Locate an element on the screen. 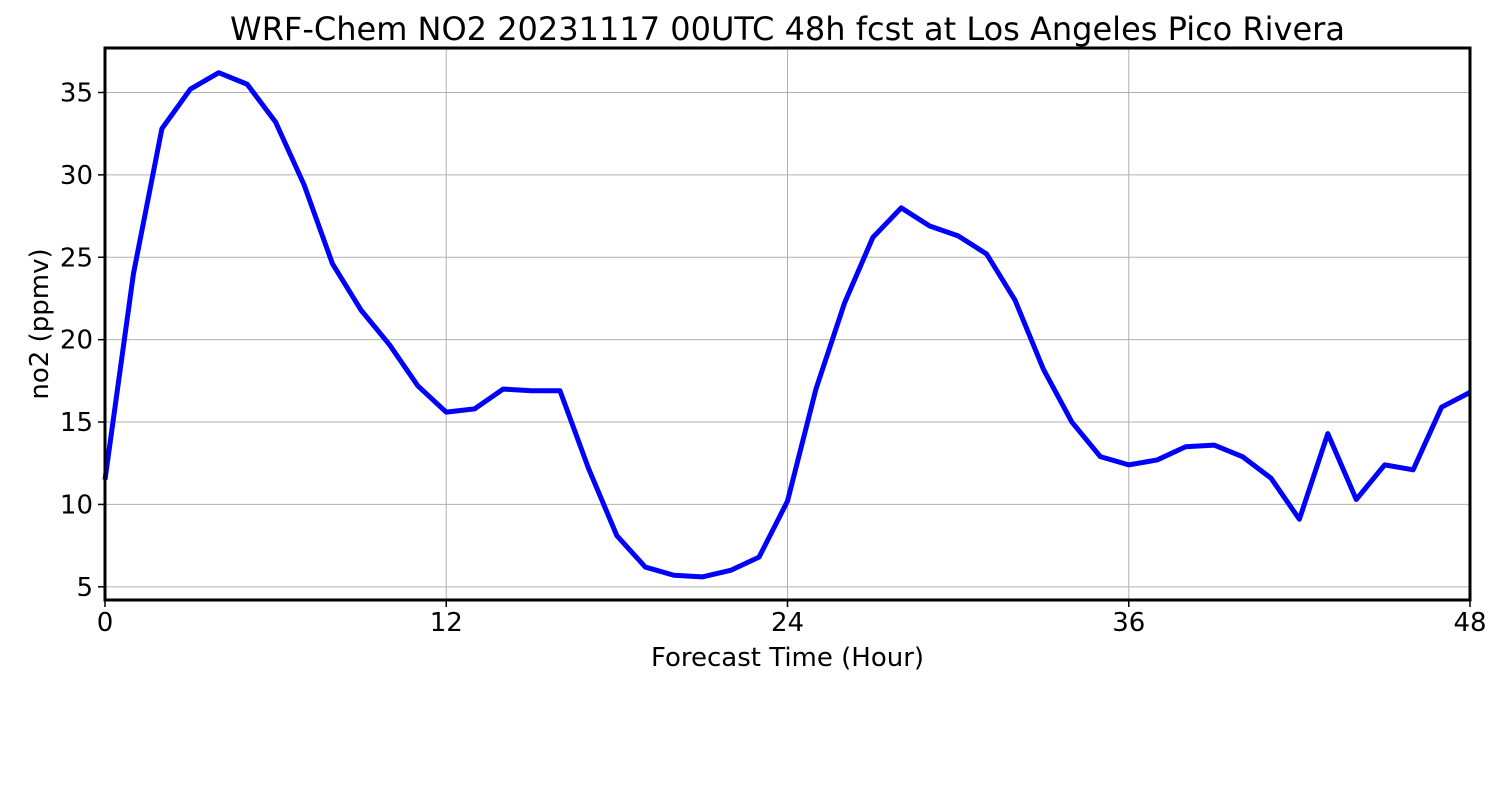  x-tick-label: 12 is located at coordinates (446, 623).